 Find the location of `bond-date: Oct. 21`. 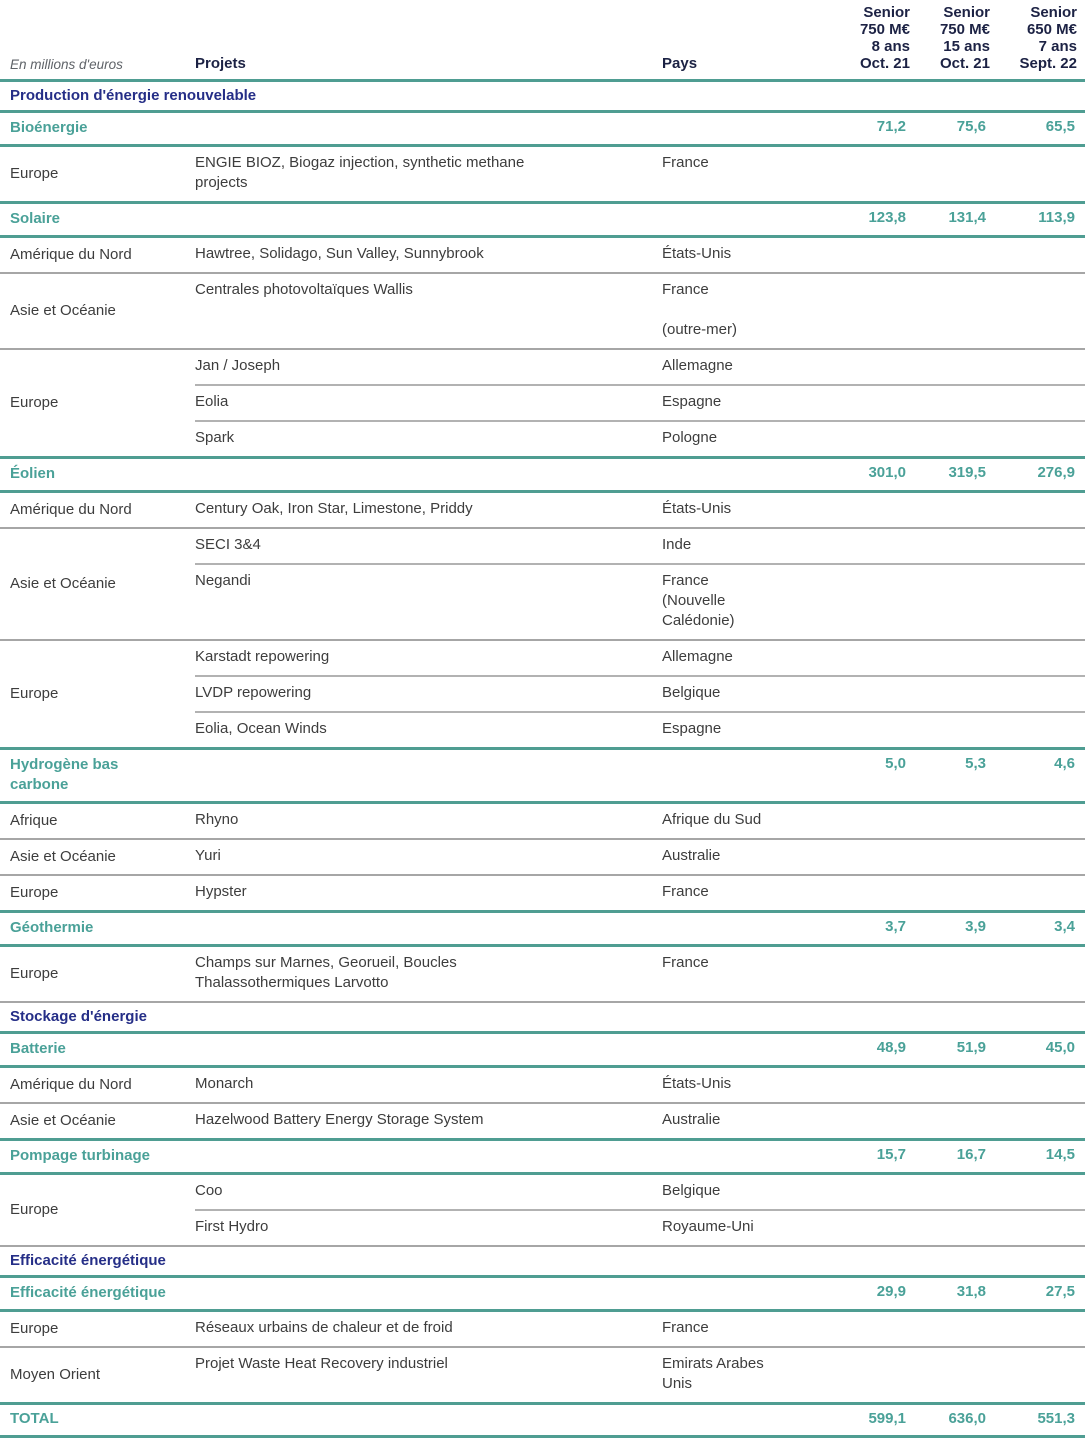

bond-date: Oct. 21 is located at coordinates (884, 63).